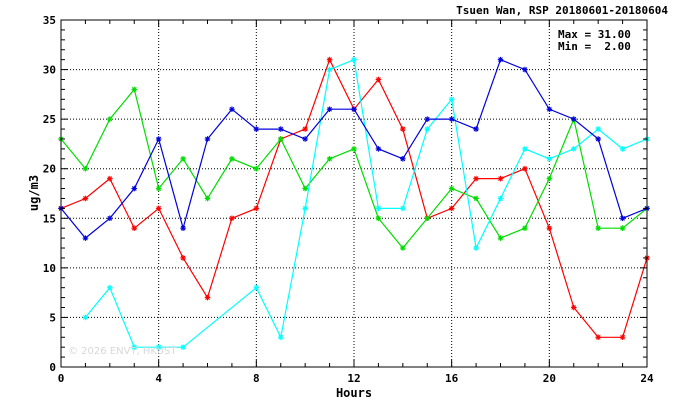 This screenshot has width=674, height=409. I want to click on x-tick-label: 0, so click(61, 378).